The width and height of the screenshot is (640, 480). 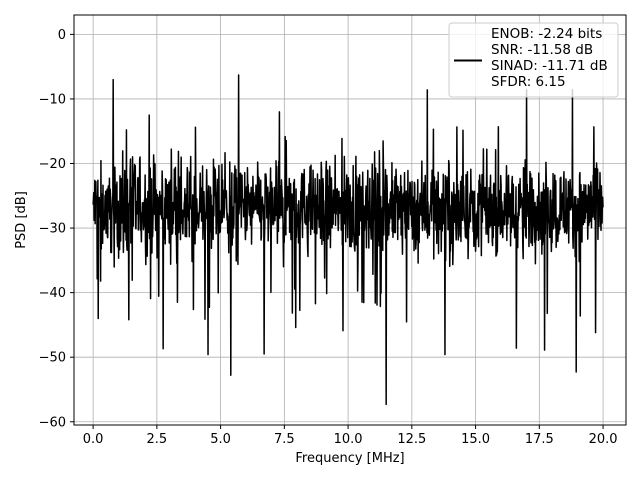 I want to click on y-tick-label: −50, so click(x=52, y=358).